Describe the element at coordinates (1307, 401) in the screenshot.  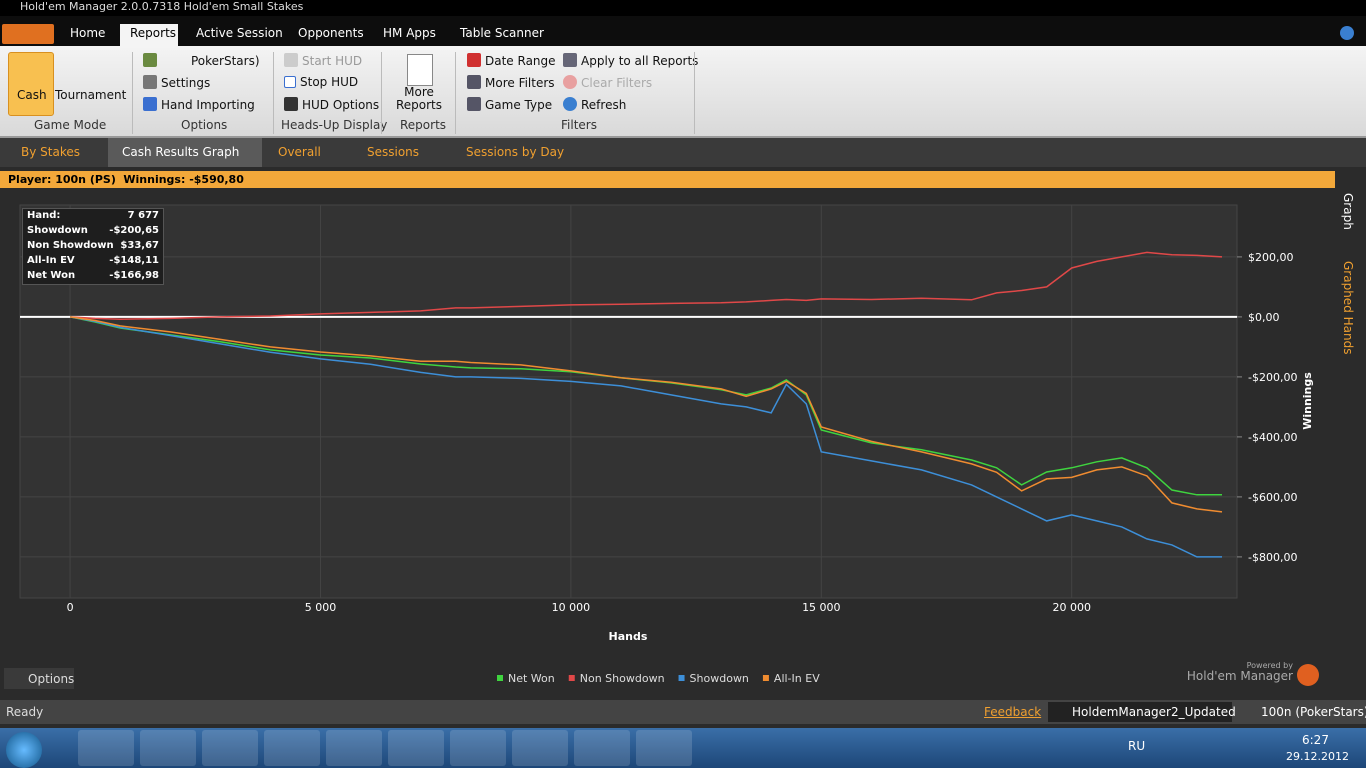
I see `y-axis-title: Winnings` at that location.